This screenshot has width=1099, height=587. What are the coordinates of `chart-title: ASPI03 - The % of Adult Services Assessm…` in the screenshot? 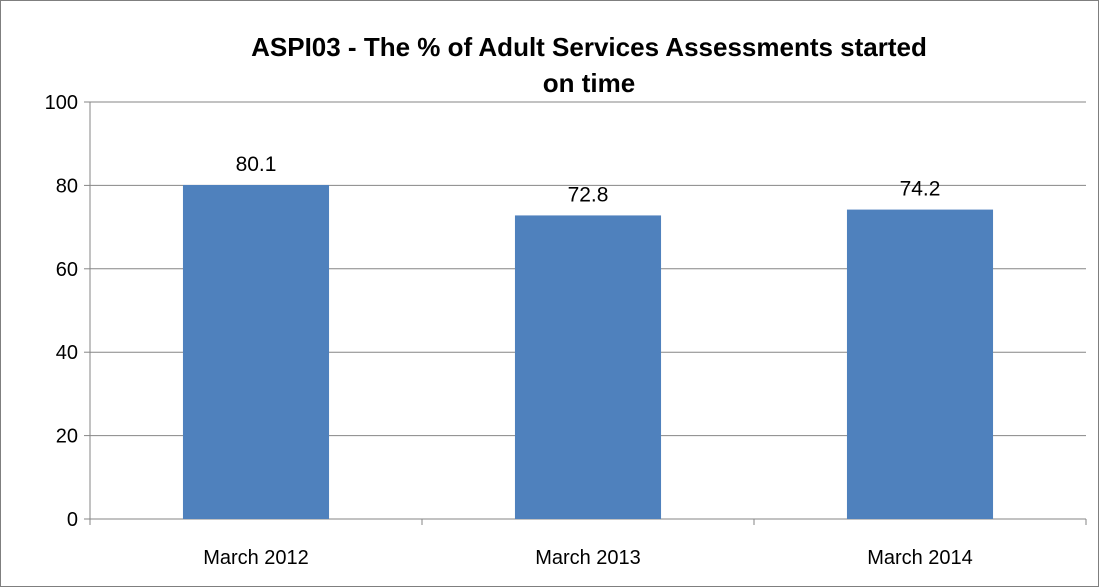 It's located at (589, 65).